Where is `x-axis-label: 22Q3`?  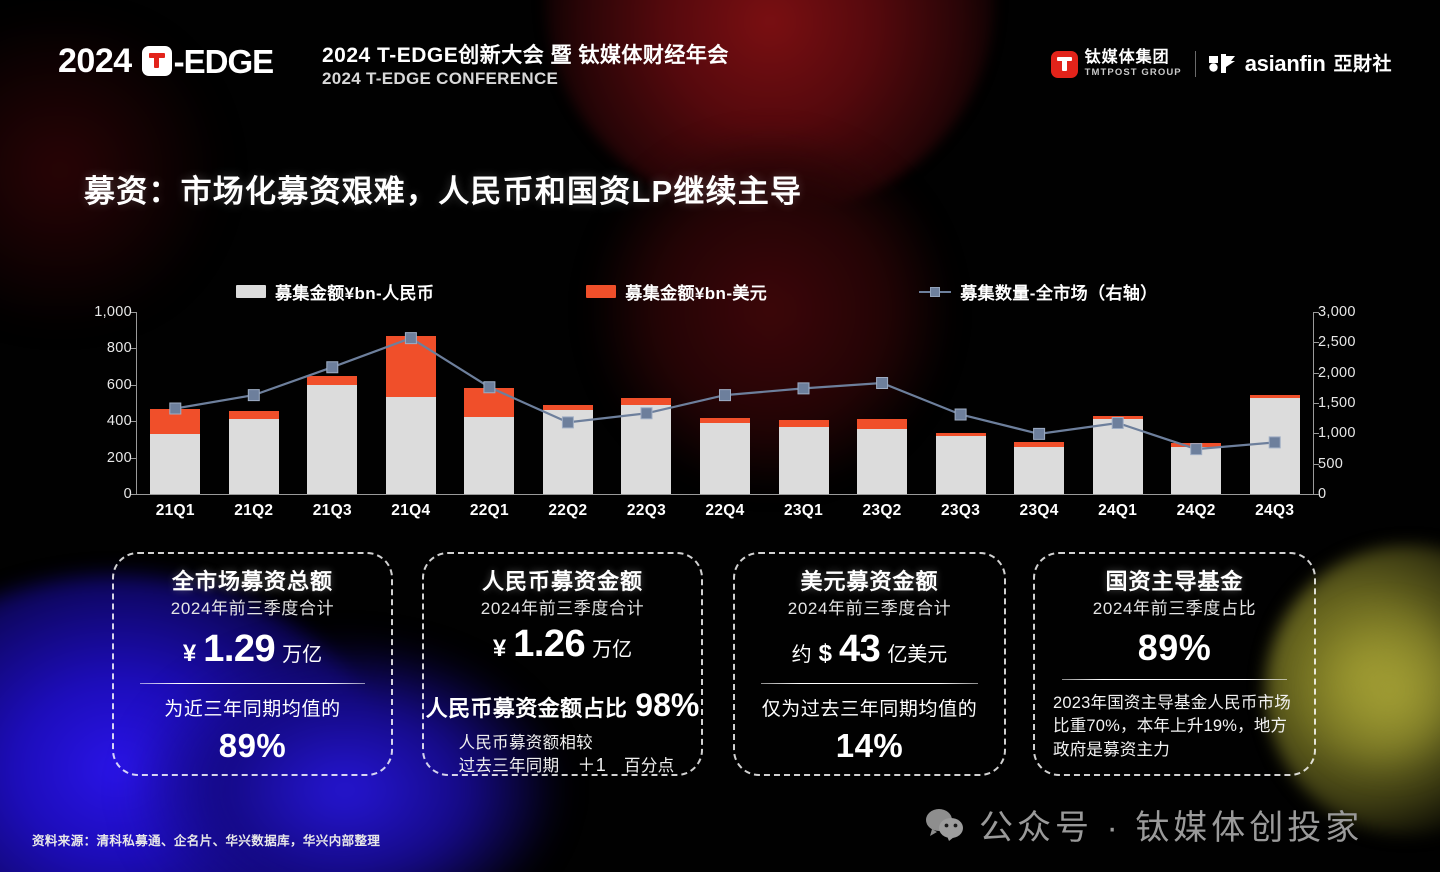 x-axis-label: 22Q3 is located at coordinates (646, 510).